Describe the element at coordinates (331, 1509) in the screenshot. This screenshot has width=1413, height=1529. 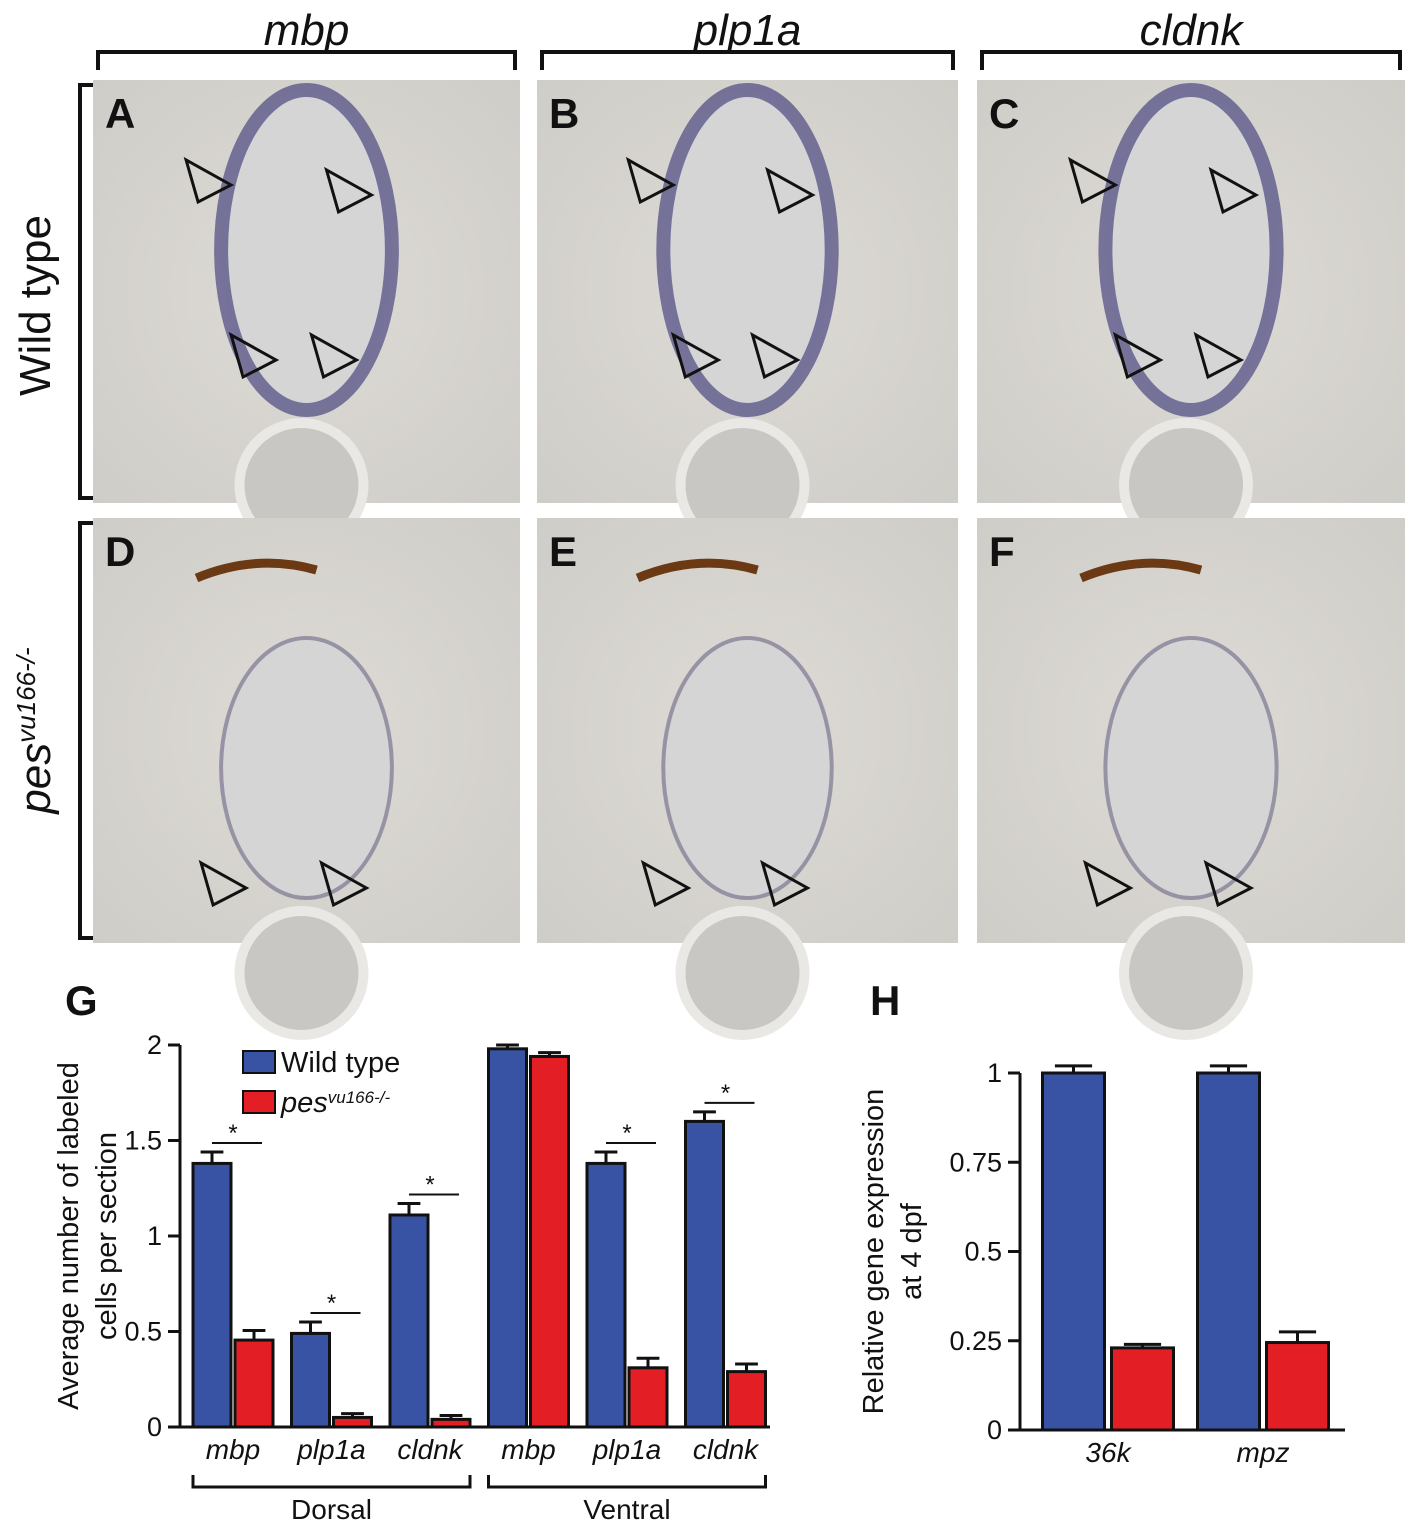
I see `group-label: Dorsal` at that location.